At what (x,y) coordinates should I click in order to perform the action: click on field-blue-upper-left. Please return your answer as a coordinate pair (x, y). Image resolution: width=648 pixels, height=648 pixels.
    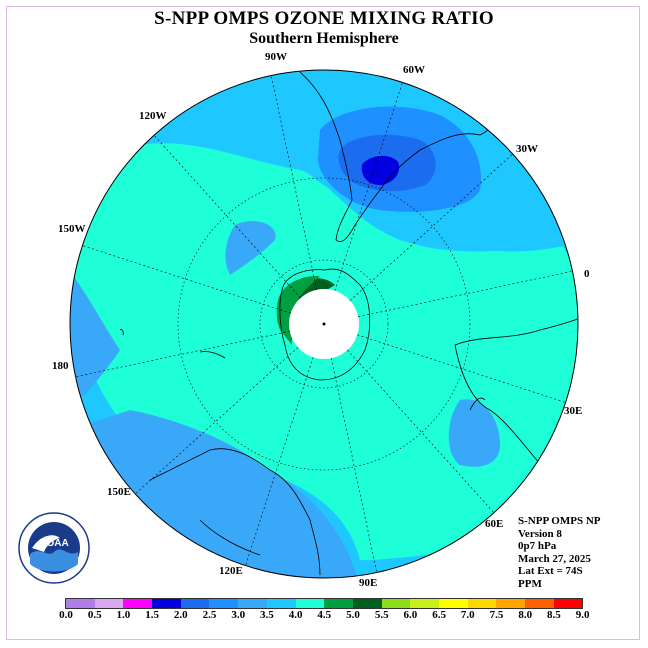
    Looking at the image, I should click on (250, 247).